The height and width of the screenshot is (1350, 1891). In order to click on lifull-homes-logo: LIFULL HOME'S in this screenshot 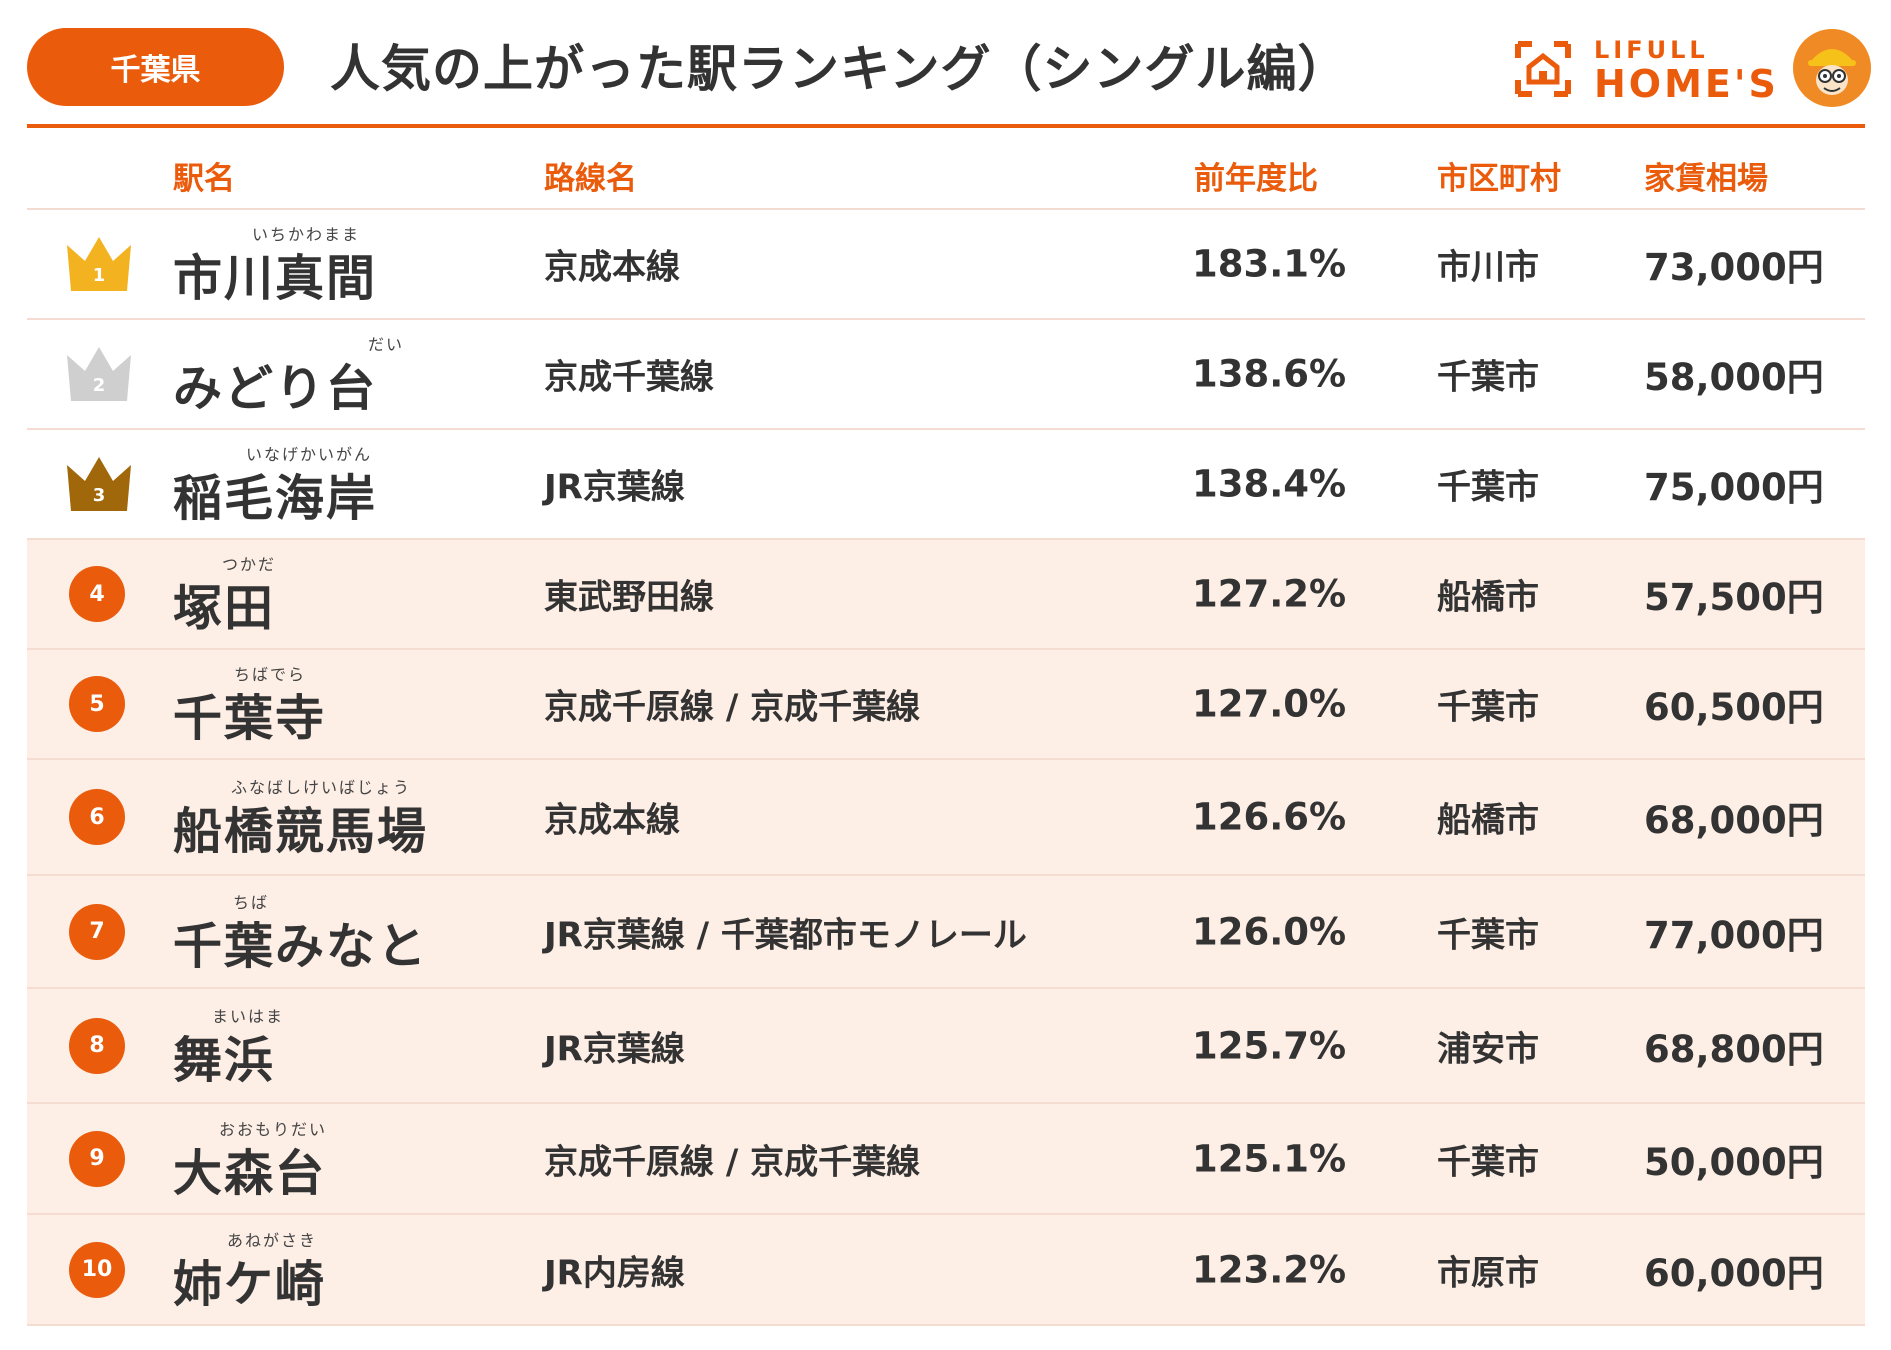, I will do `click(1697, 70)`.